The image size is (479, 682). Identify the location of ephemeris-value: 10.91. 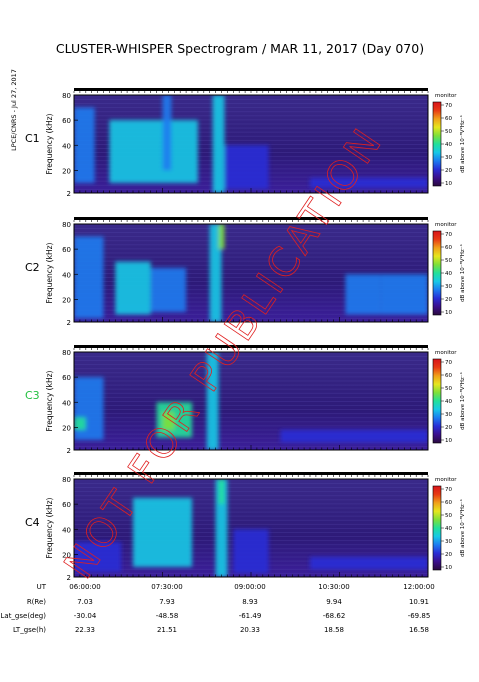
(419, 602).